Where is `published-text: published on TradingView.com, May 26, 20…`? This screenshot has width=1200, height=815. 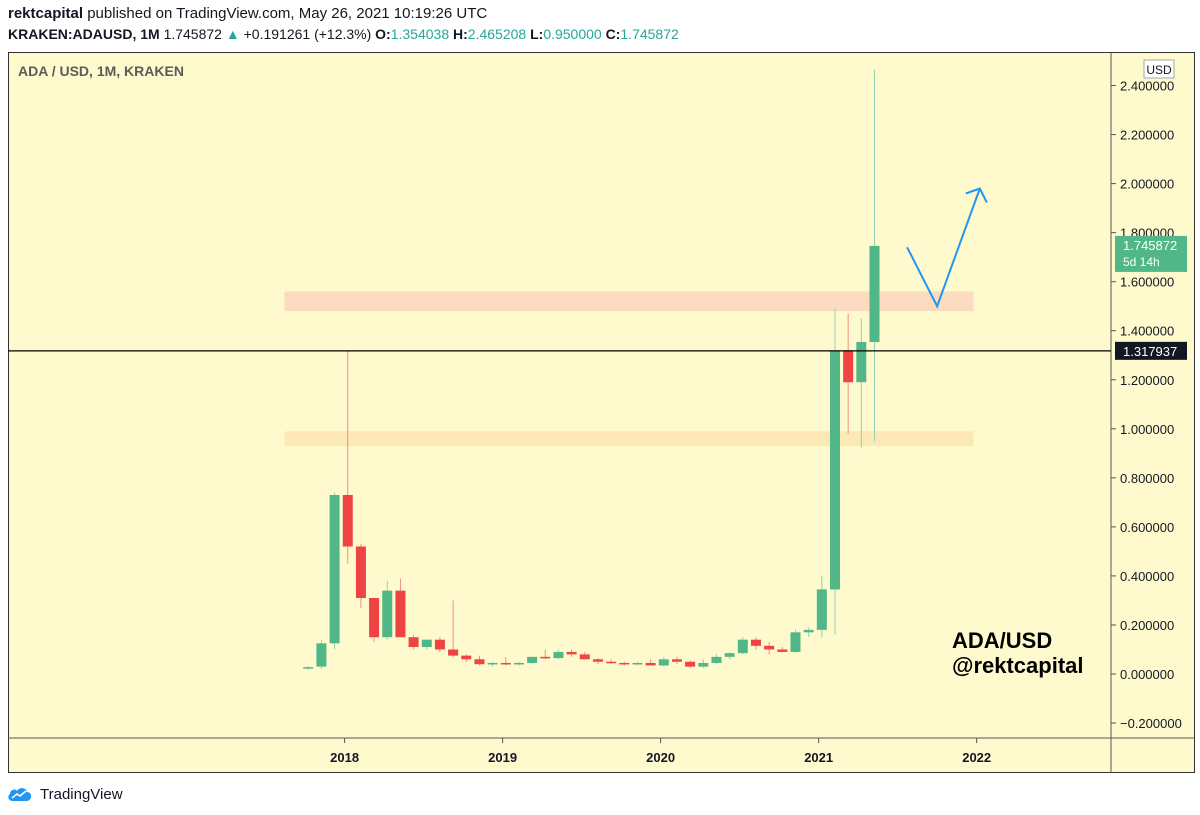 published-text: published on TradingView.com, May 26, 20… is located at coordinates (287, 13).